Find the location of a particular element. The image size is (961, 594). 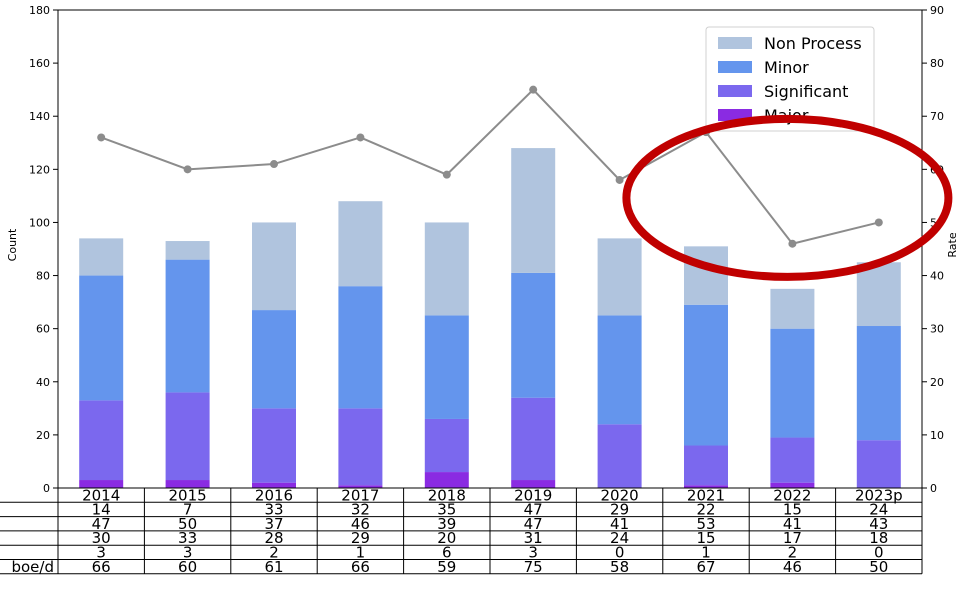

bar-significant-2021 is located at coordinates (706, 465).